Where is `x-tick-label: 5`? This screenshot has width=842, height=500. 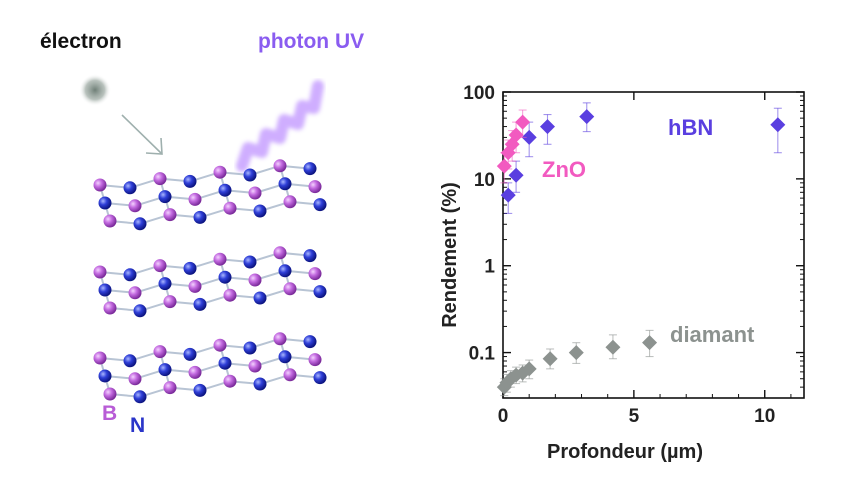 x-tick-label: 5 is located at coordinates (634, 416).